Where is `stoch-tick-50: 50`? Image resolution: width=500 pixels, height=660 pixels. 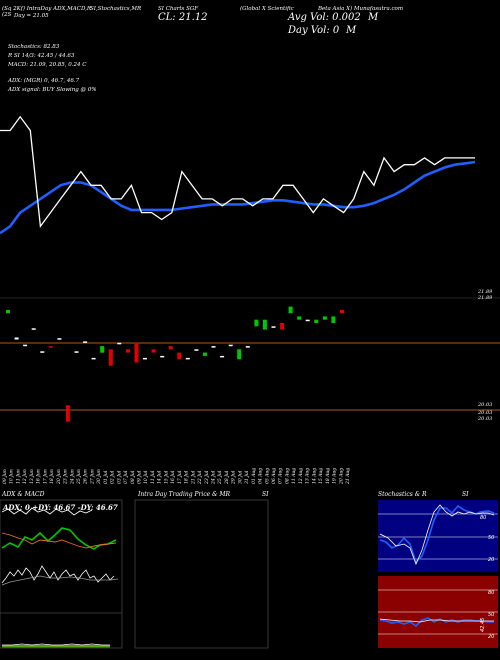 stoch-tick-50: 50 is located at coordinates (491, 538).